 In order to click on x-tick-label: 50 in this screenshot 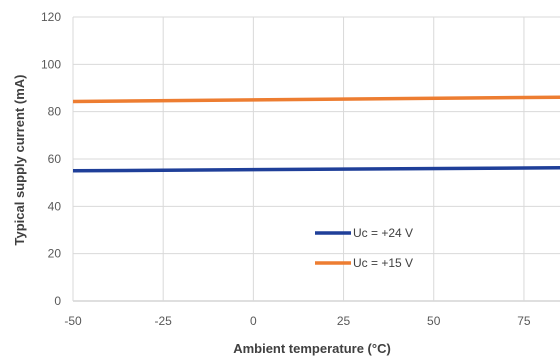, I will do `click(434, 321)`.